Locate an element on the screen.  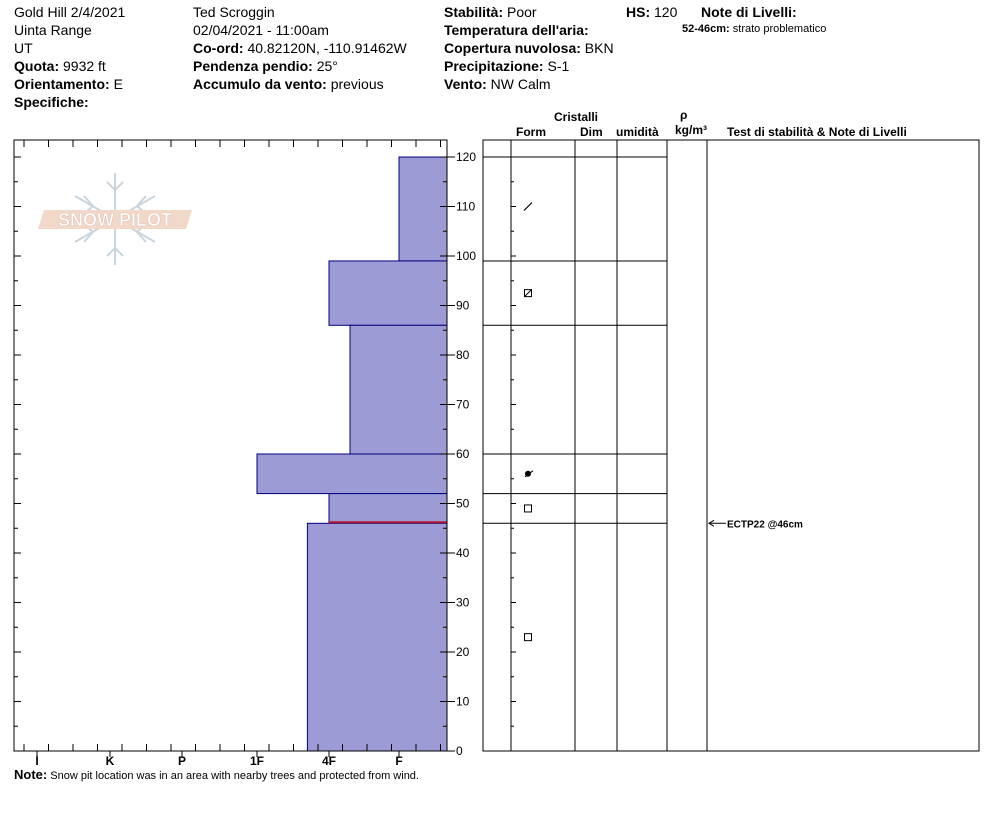
layer-note-text: strato problematico is located at coordinates (779, 29).